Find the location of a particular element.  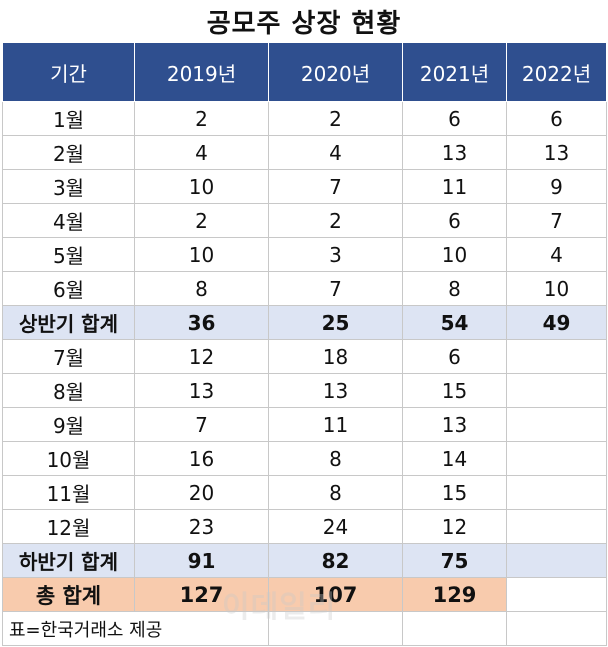

table-row: 11월 20 8 15 is located at coordinates (304, 492).